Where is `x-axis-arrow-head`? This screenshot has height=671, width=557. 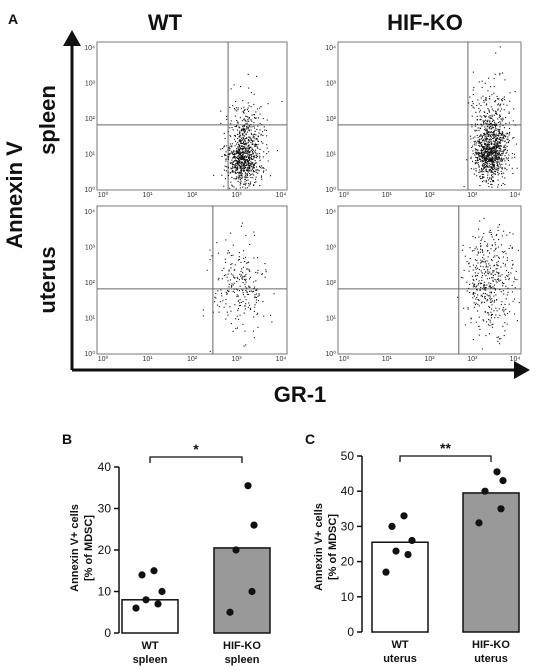 x-axis-arrow-head is located at coordinates (522, 370).